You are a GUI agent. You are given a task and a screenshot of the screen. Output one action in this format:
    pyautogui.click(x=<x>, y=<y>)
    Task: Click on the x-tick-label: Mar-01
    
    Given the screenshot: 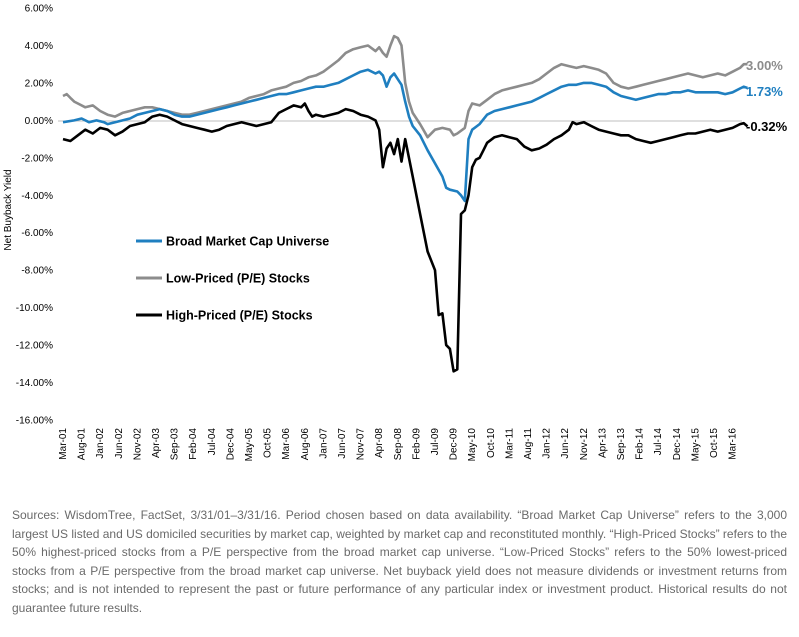 What is the action you would take?
    pyautogui.click(x=63, y=444)
    